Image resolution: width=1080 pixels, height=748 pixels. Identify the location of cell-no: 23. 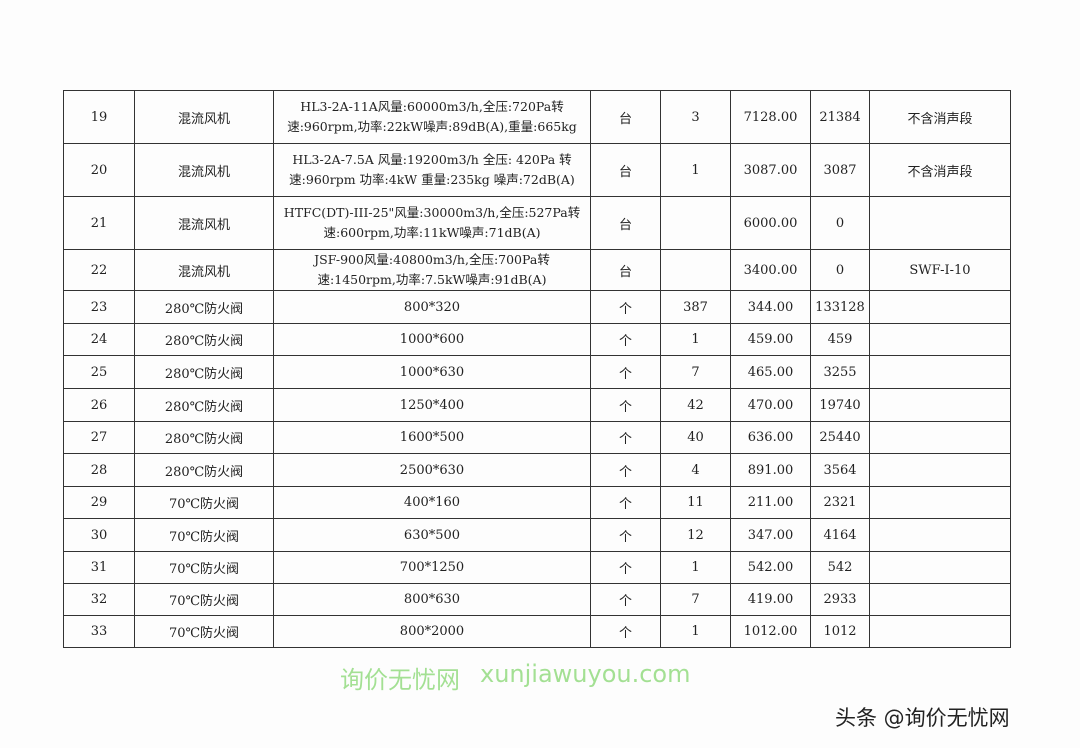
(99, 307).